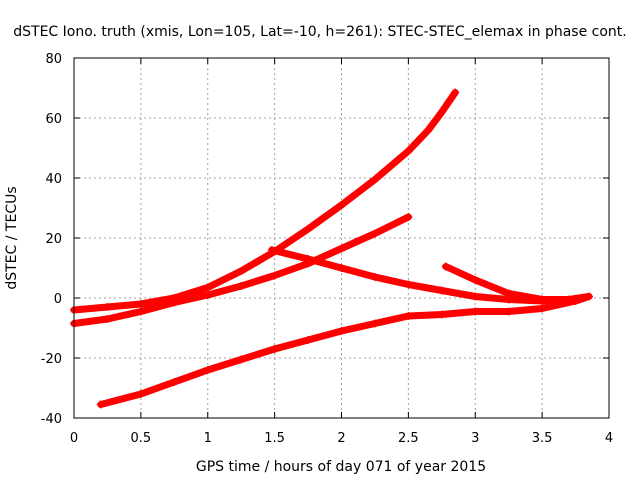 Image resolution: width=640 pixels, height=480 pixels. Describe the element at coordinates (53, 239) in the screenshot. I see `y-tick-label: 20` at that location.